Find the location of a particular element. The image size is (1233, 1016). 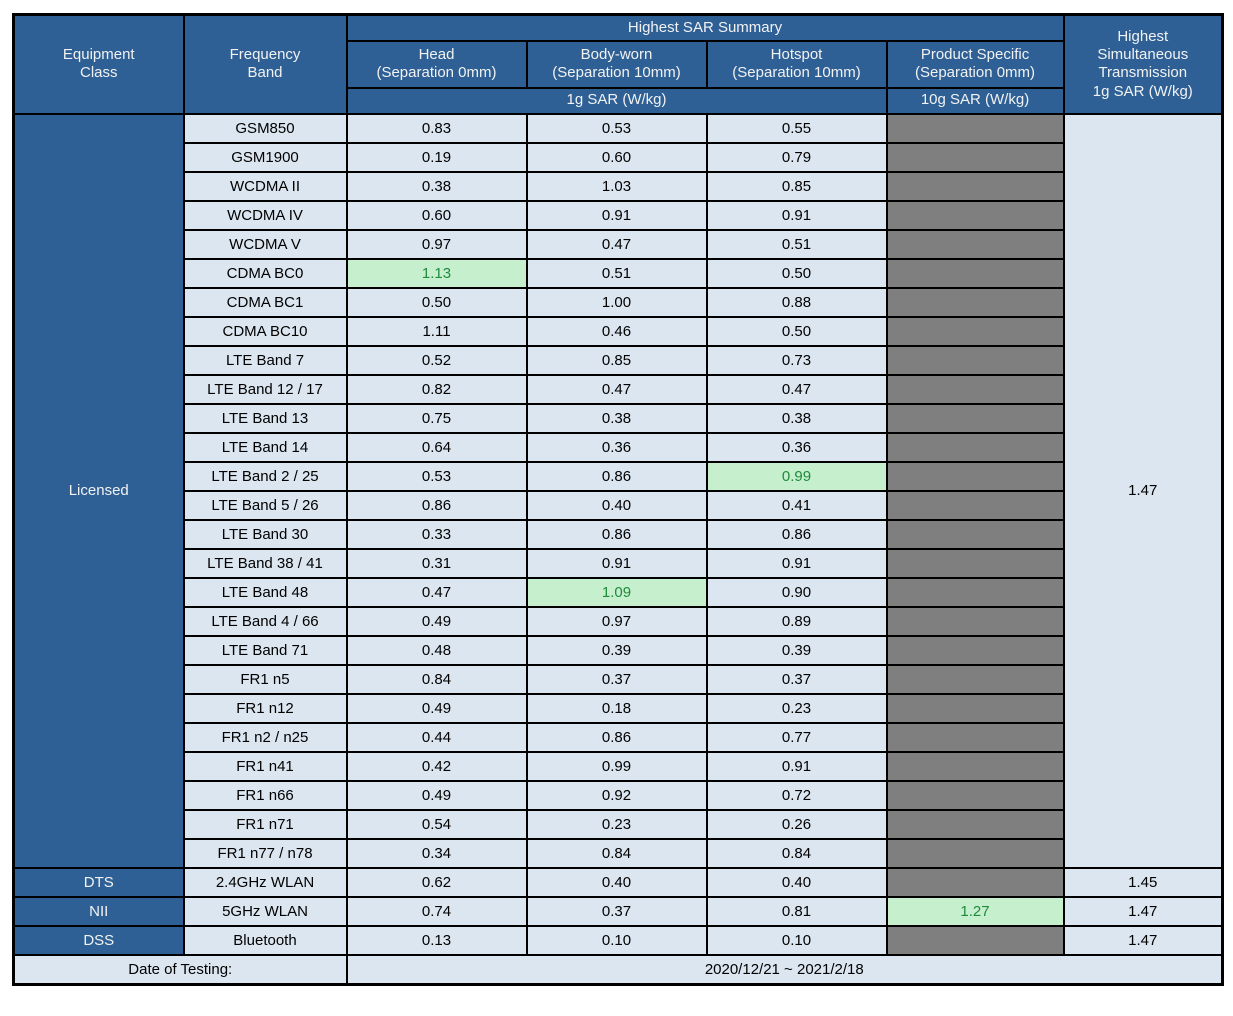

sar-value-cell: 0.37 is located at coordinates (616, 911).